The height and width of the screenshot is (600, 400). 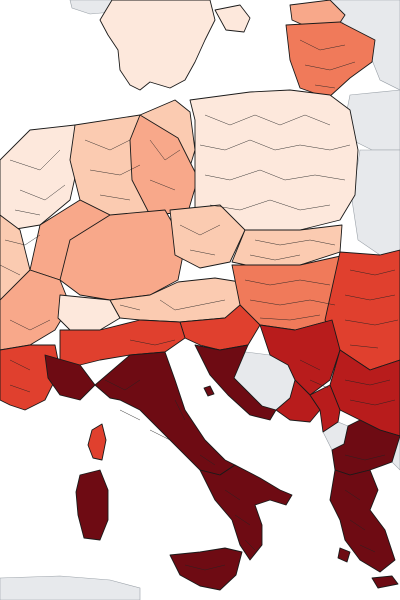 What do you see at coordinates (246, 512) in the screenshot?
I see `region-italy-south` at bounding box center [246, 512].